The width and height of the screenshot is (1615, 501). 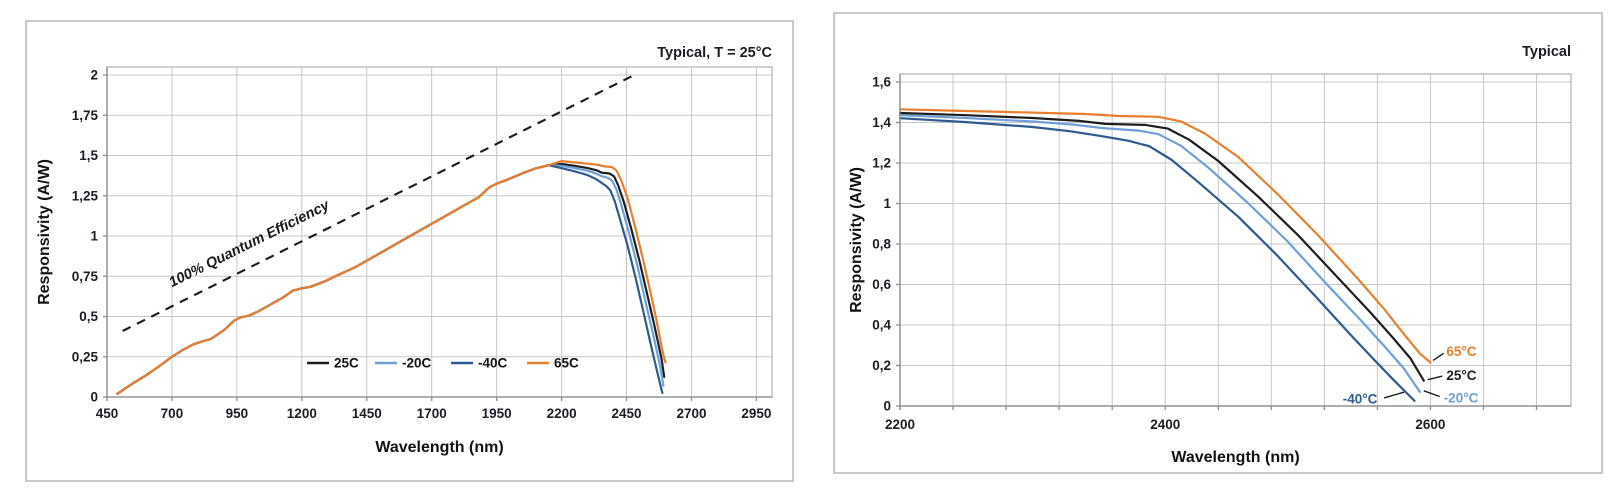 What do you see at coordinates (1546, 52) in the screenshot?
I see `chart-annotation: Typical` at bounding box center [1546, 52].